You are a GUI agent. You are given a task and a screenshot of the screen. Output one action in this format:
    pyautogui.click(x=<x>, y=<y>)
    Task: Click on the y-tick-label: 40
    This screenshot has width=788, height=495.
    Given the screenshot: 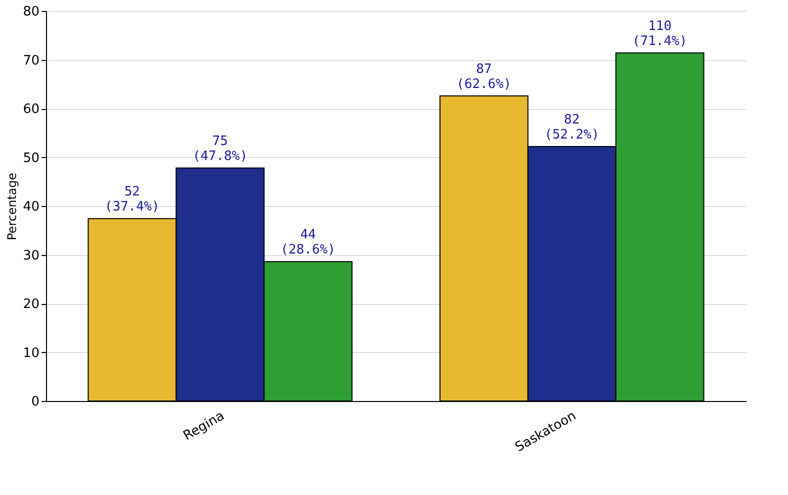 What is the action you would take?
    pyautogui.click(x=31, y=207)
    